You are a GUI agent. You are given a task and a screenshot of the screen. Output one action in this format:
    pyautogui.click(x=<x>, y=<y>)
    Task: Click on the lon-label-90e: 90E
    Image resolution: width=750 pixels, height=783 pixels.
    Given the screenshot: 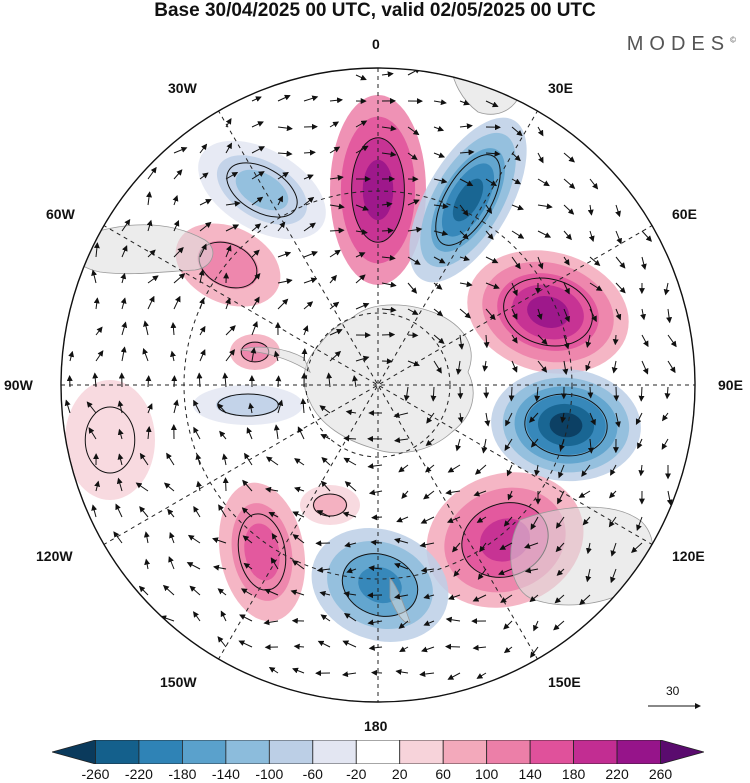 What is the action you would take?
    pyautogui.click(x=730, y=385)
    